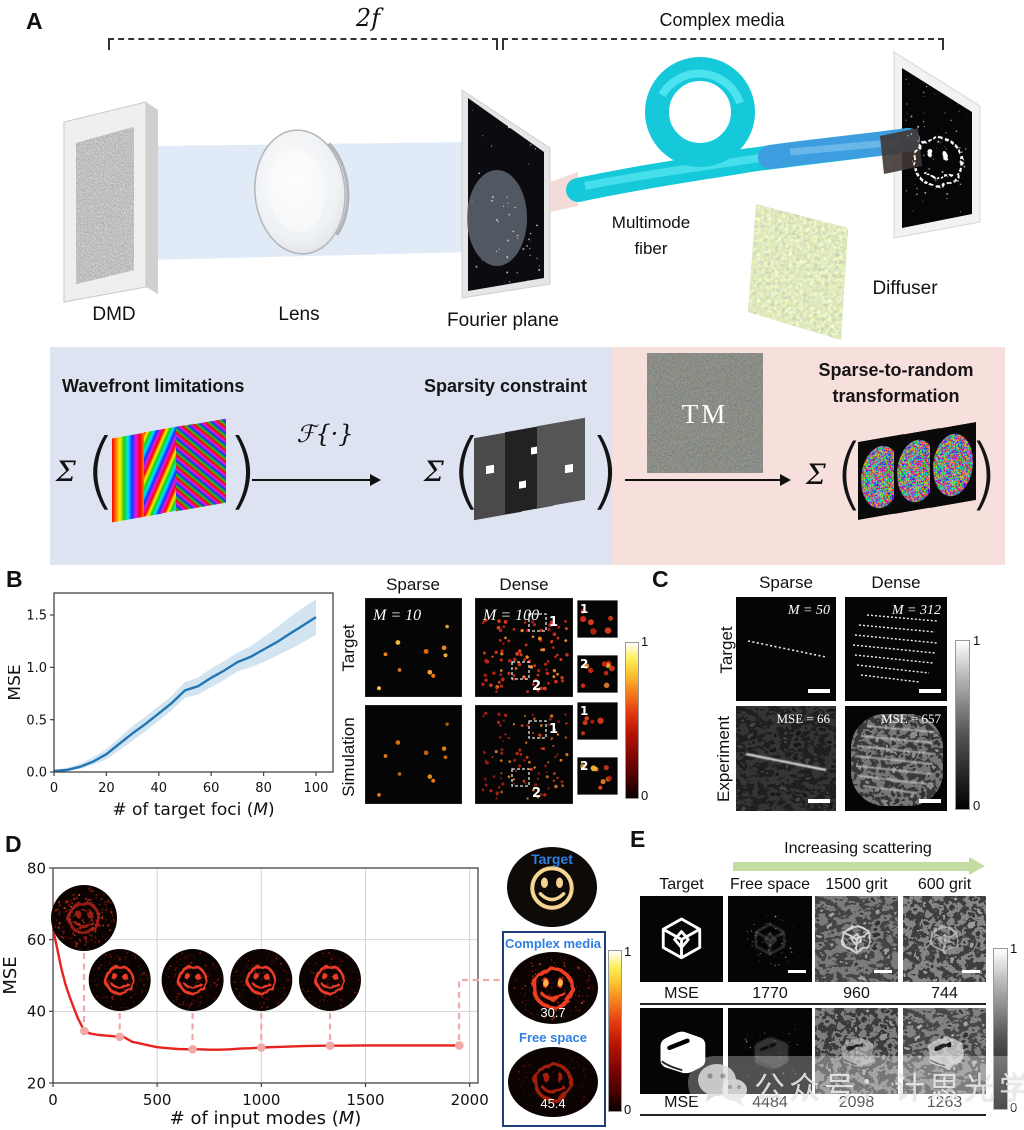 This screenshot has height=1130, width=1024. What do you see at coordinates (506, 386) in the screenshot?
I see `sparsity-constraint-heading: Sparsity constraint` at bounding box center [506, 386].